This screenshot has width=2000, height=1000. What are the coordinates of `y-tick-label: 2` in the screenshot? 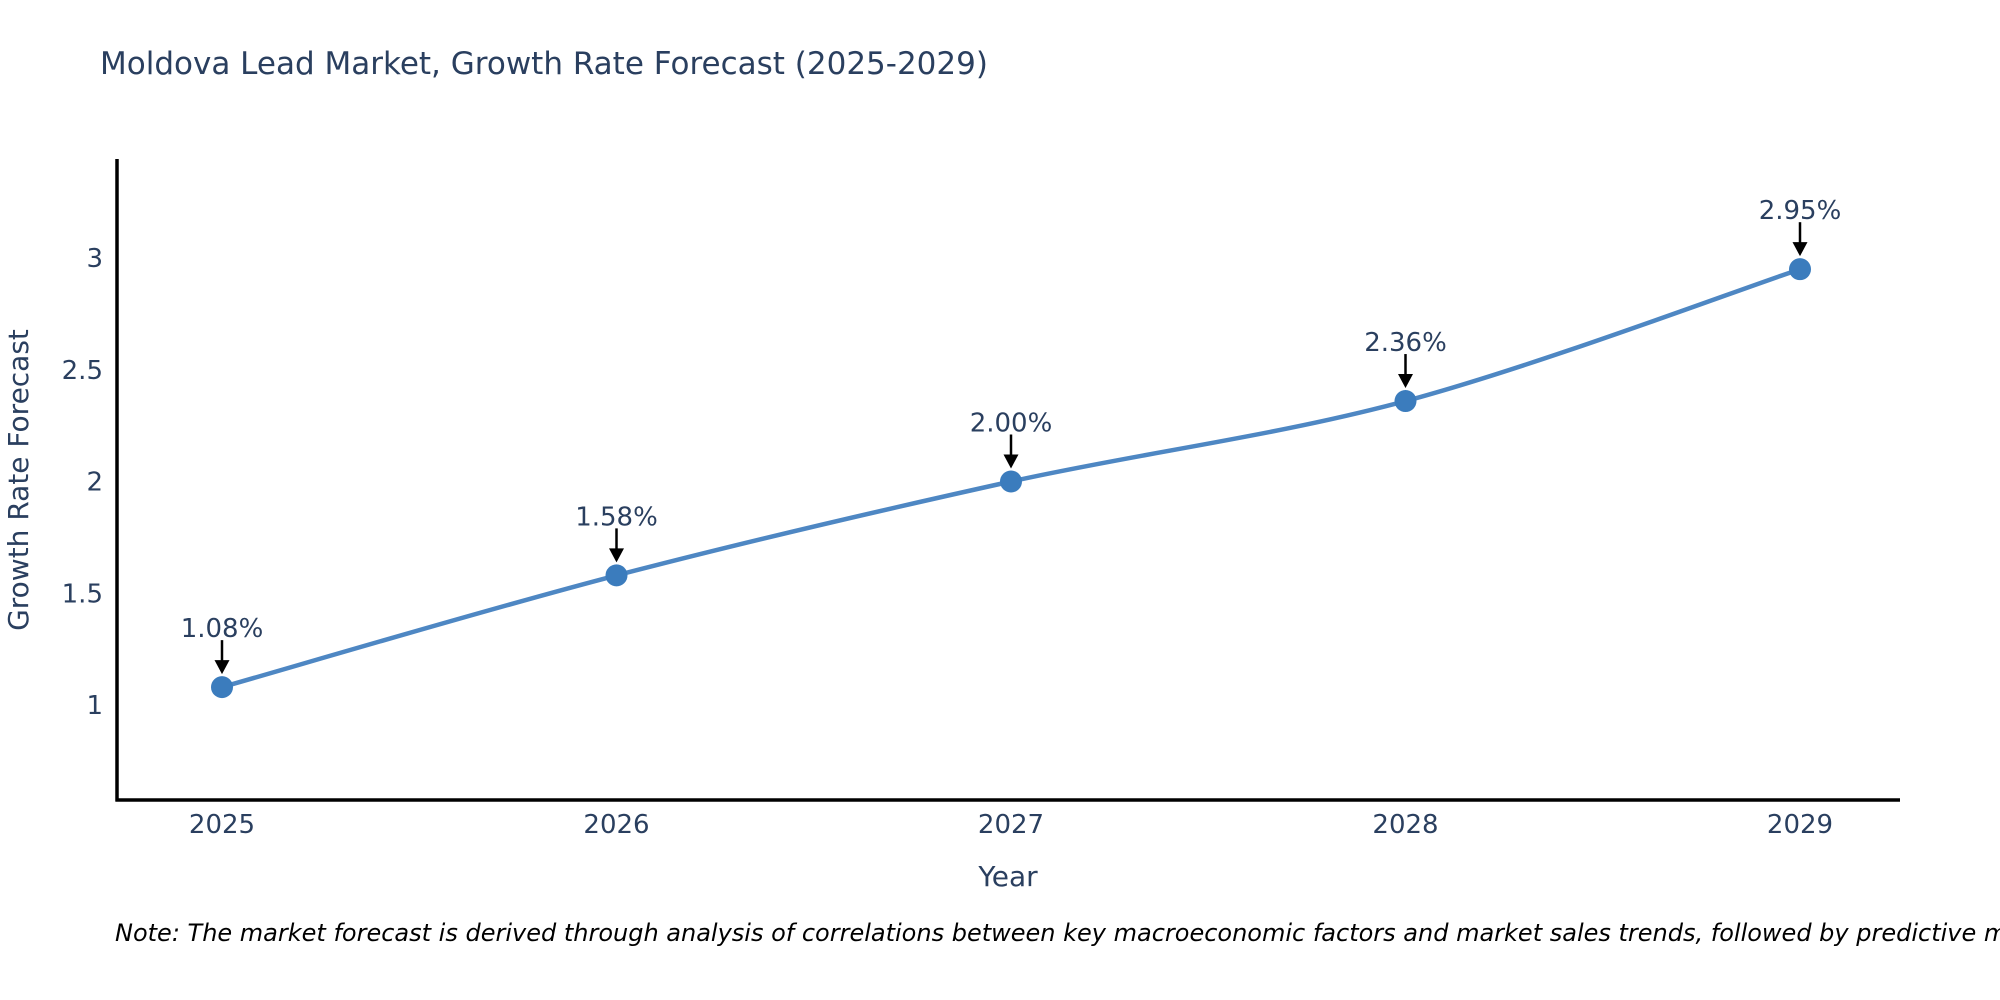 It's located at (94, 483).